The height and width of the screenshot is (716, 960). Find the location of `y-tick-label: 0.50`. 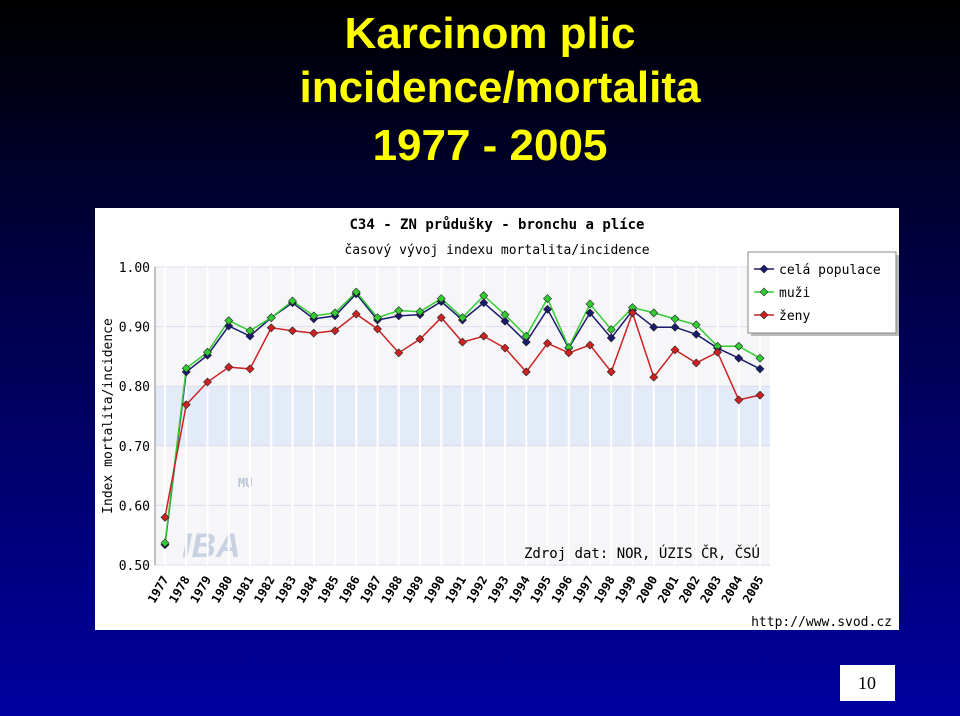

y-tick-label: 0.50 is located at coordinates (134, 566).